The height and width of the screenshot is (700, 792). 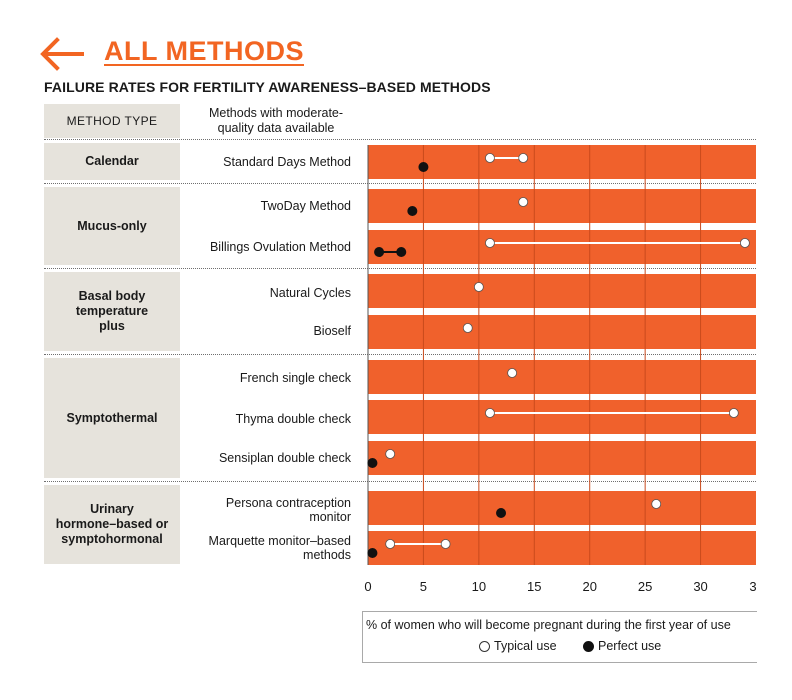 I want to click on method-label-natural-cycles: Natural Cycles, so click(x=310, y=293).